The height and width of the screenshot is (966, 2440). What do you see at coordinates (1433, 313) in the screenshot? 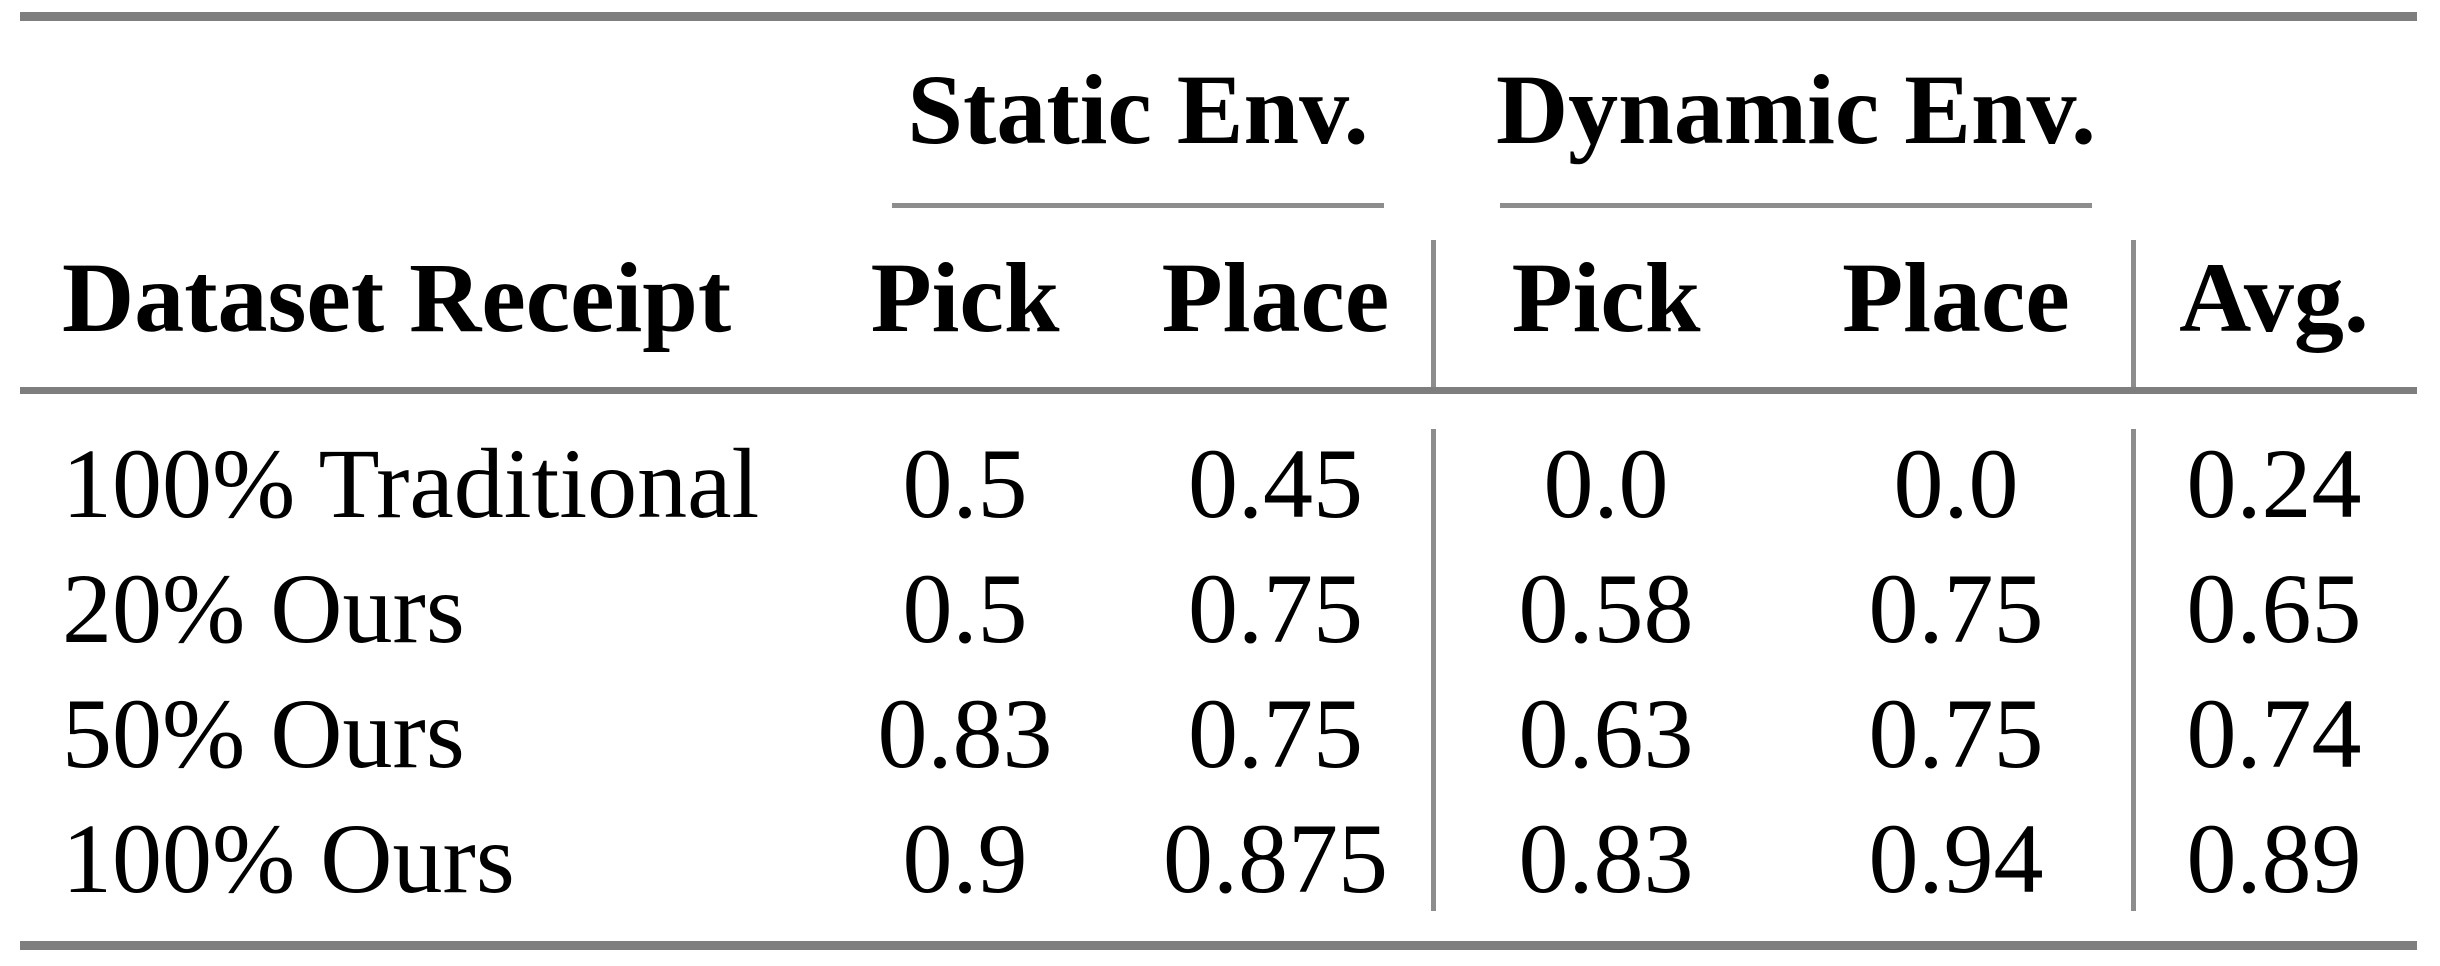
I see `header-divider-static-dynamic` at bounding box center [1433, 313].